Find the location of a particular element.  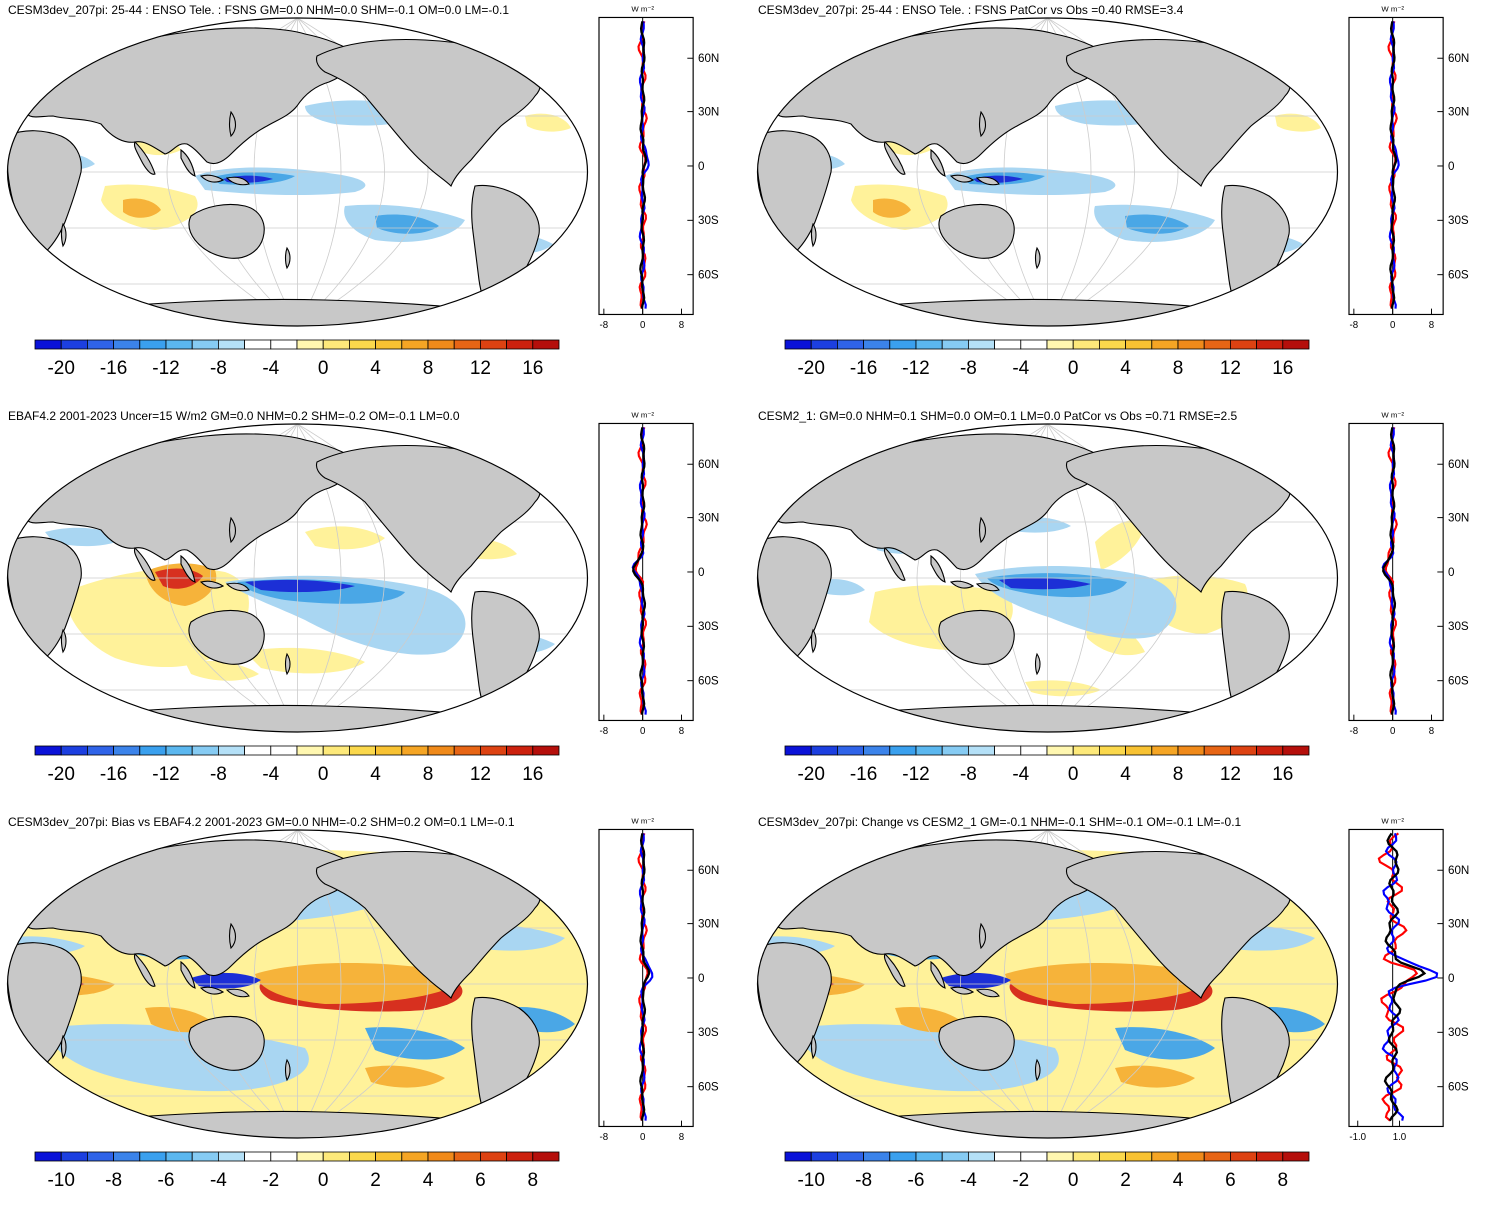

colorbar-label: -20 is located at coordinates (810, 368).